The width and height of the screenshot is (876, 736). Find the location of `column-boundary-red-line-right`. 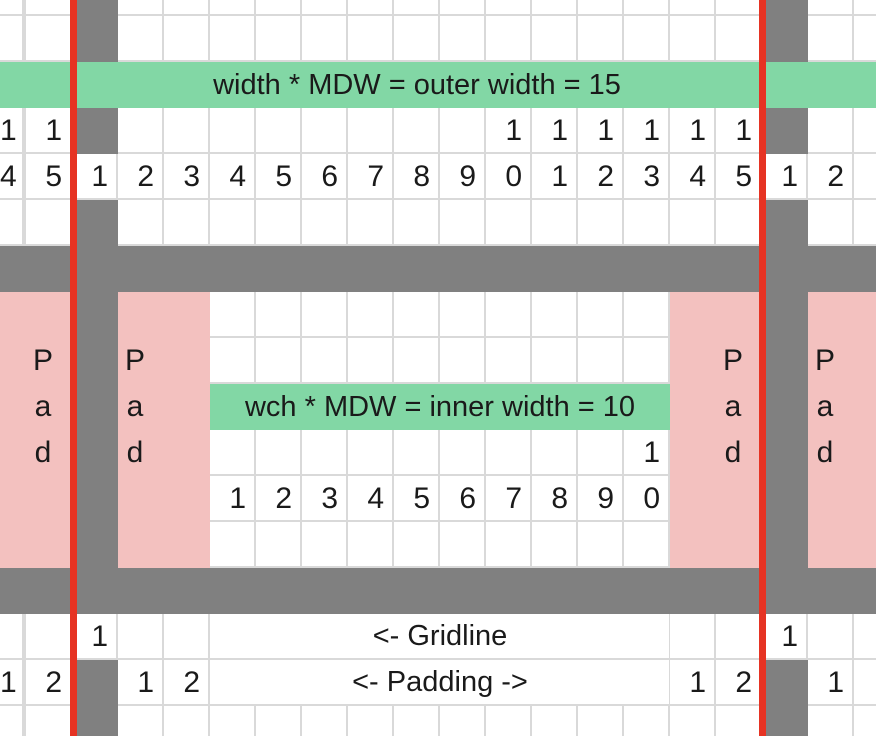

column-boundary-red-line-right is located at coordinates (762, 368).